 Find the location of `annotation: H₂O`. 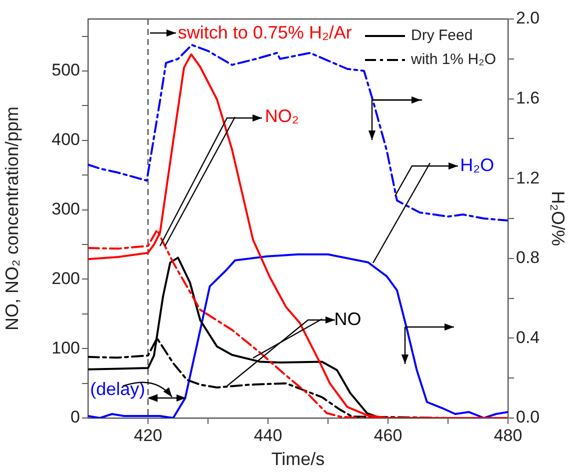

annotation: H₂O is located at coordinates (477, 164).